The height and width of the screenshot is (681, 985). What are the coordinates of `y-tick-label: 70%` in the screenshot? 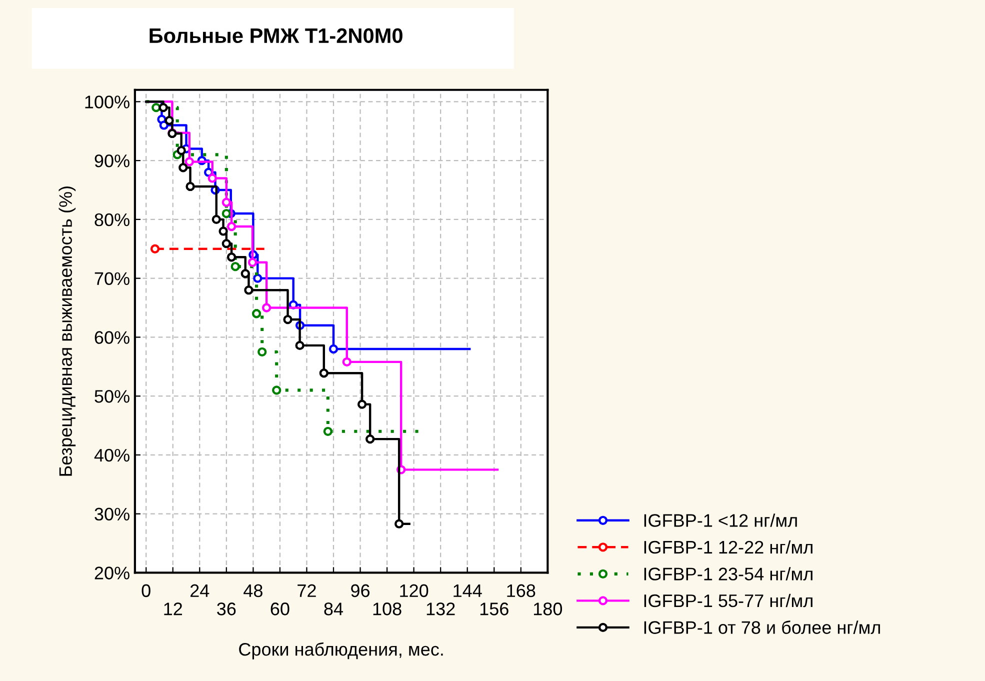 It's located at (112, 279).